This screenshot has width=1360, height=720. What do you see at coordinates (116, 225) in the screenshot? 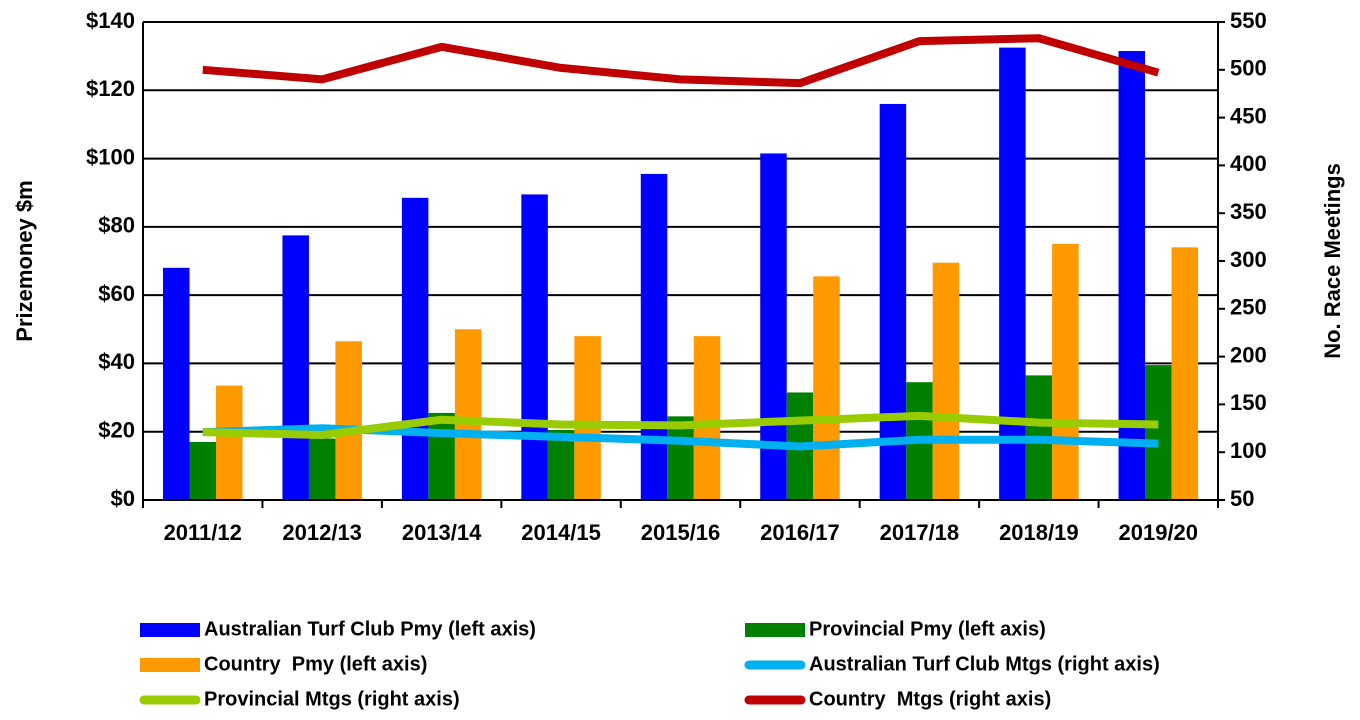
I see `y-tick-label: $80` at bounding box center [116, 225].